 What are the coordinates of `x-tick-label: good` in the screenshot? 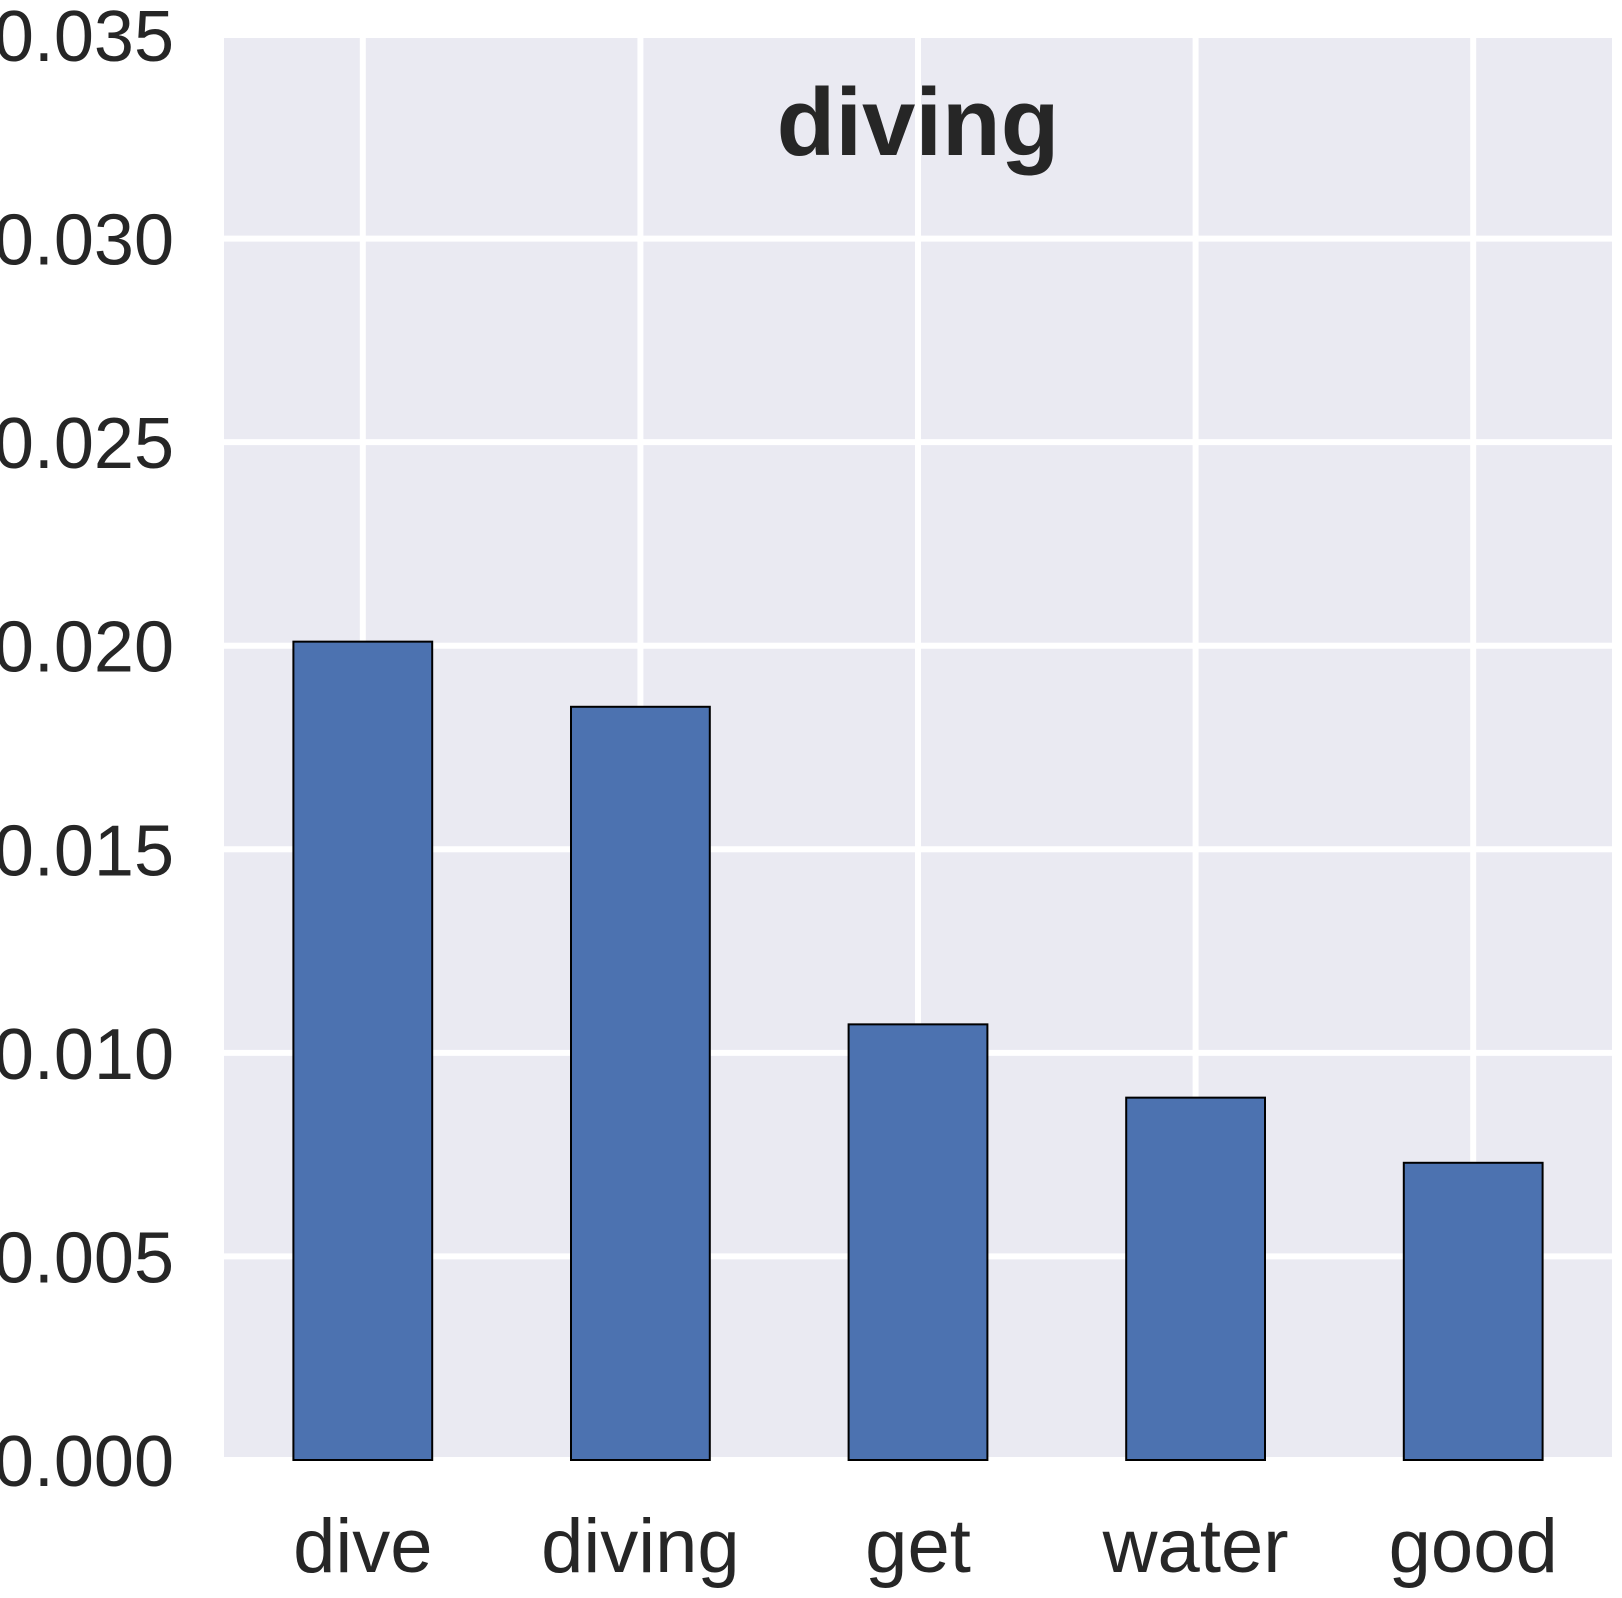 It's located at (1473, 1546).